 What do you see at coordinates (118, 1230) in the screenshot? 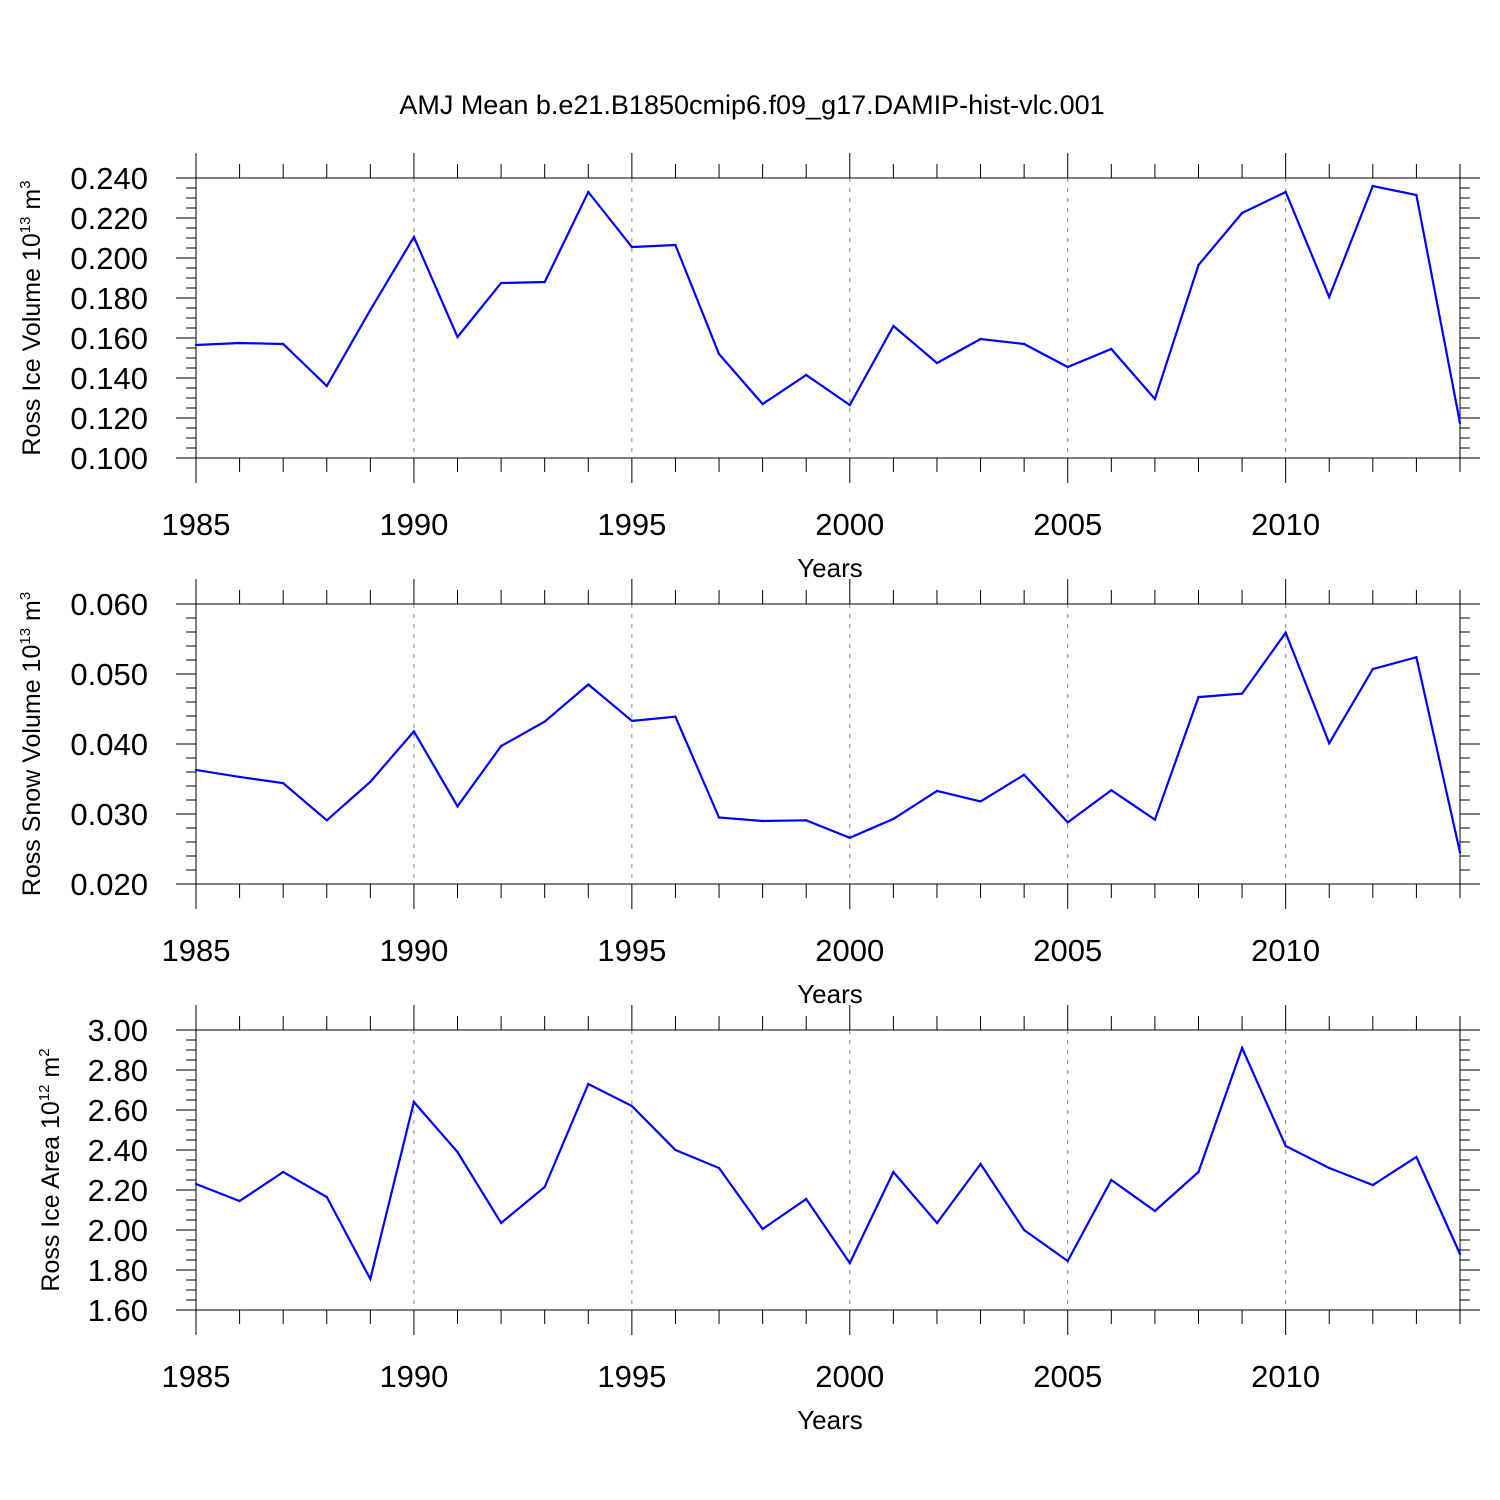
I see `y-tick-label: 2.00` at bounding box center [118, 1230].